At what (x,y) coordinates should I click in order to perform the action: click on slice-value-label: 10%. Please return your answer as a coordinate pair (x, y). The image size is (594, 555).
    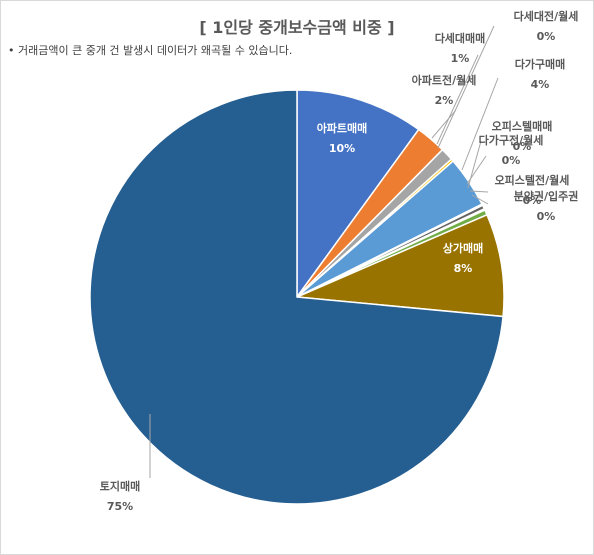
    Looking at the image, I should click on (342, 148).